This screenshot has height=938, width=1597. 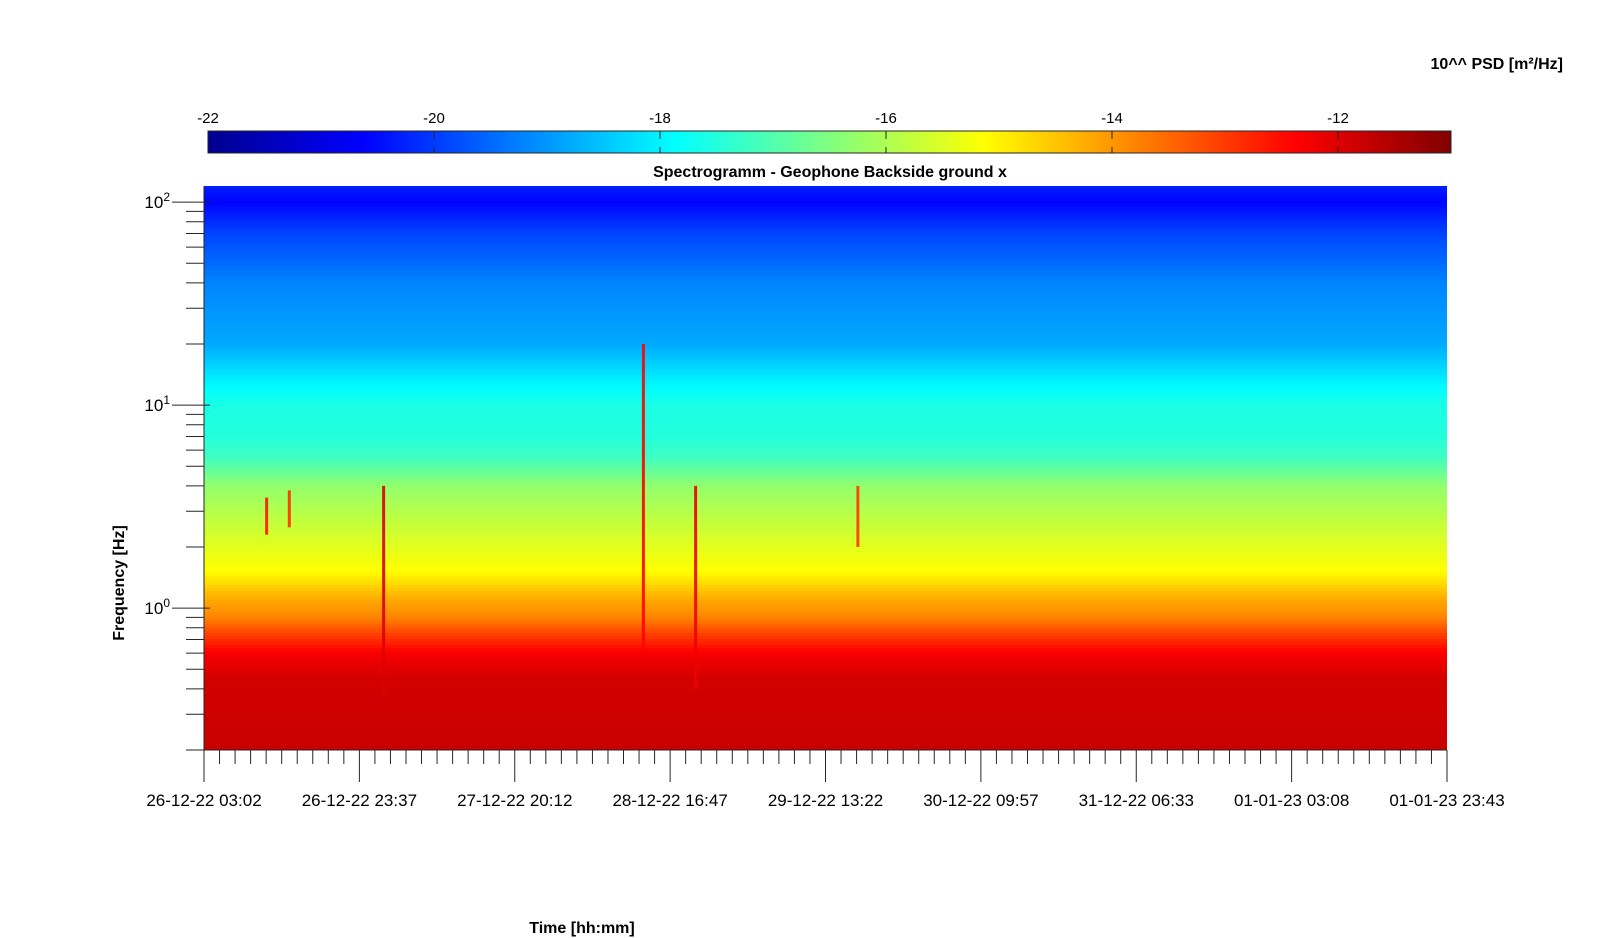 I want to click on transient-events, so click(x=562, y=522).